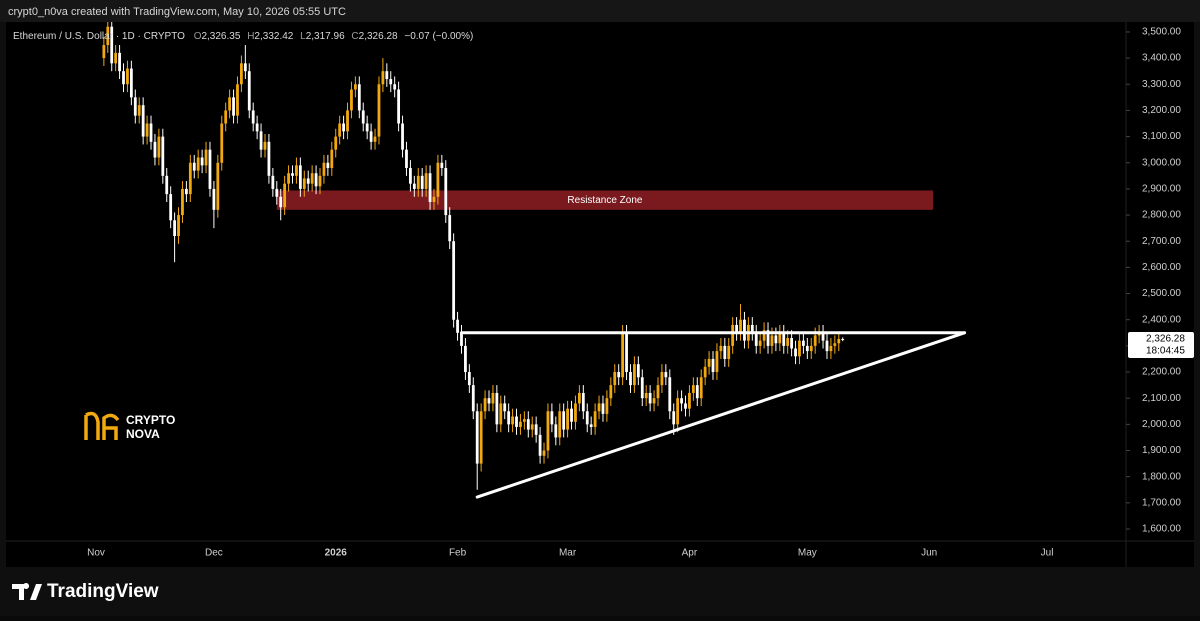  I want to click on y-tick-label: 1,800.00, so click(1161, 476).